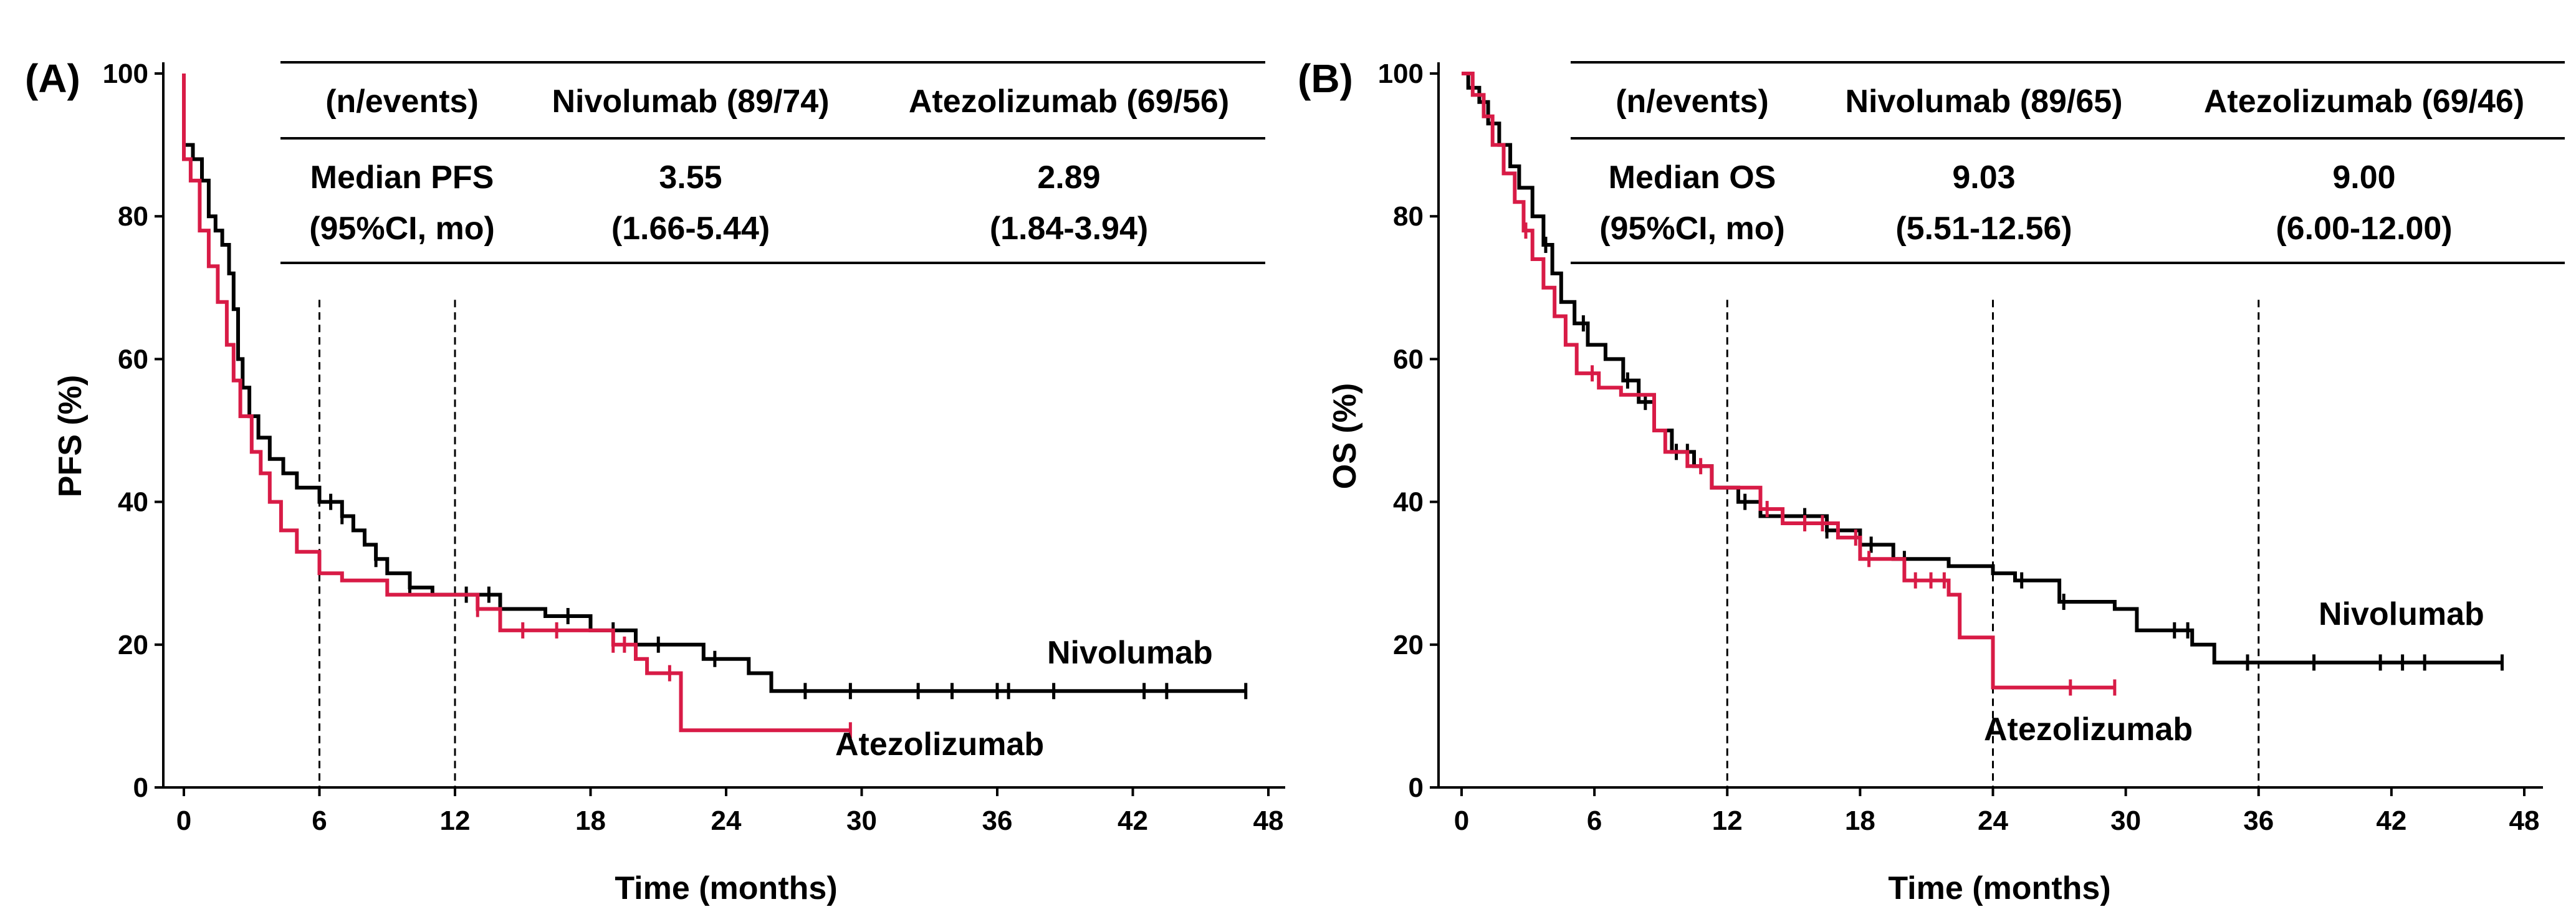 The height and width of the screenshot is (922, 2576). I want to click on panel-a-table-row-label-2: (95%CI, mo), so click(402, 229).